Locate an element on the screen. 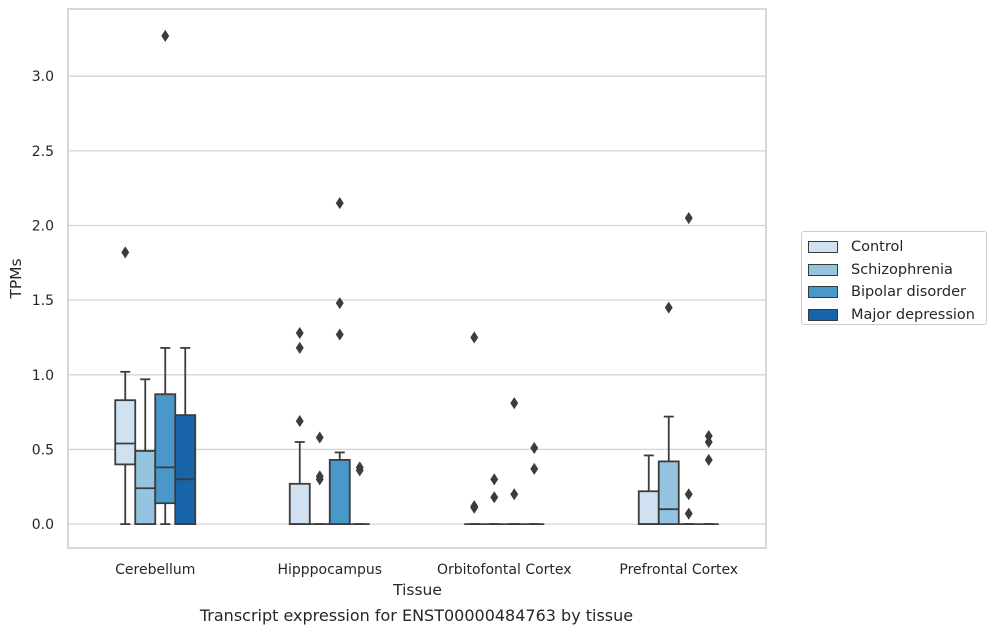  legend-swatch-schizophrenia is located at coordinates (823, 269).